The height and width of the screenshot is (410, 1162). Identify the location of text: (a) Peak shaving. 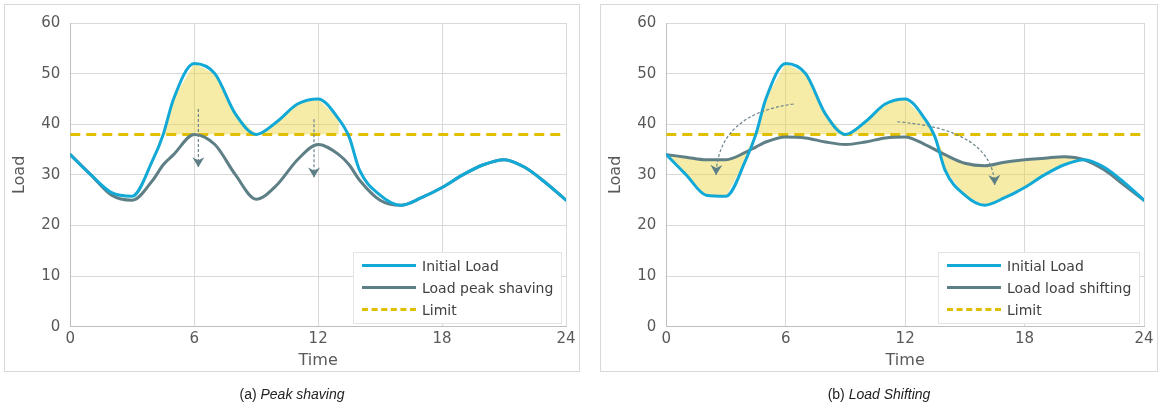
(292, 394).